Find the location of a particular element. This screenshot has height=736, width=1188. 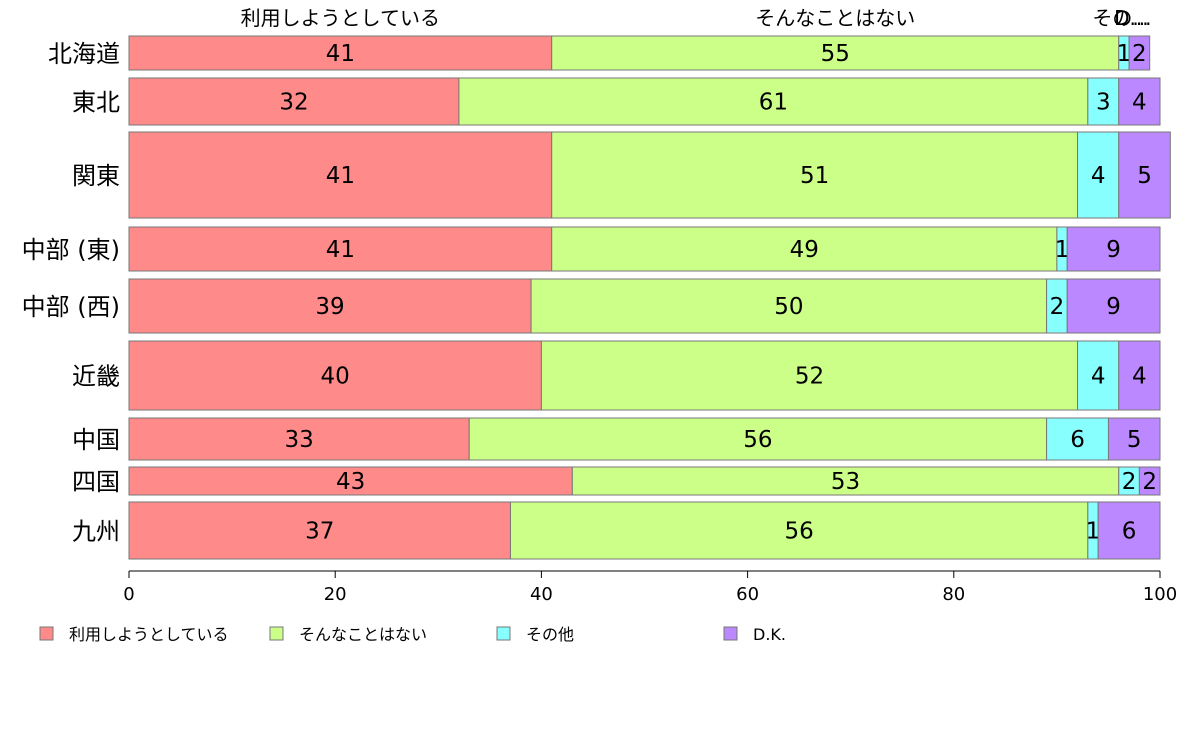

data-label: 43 is located at coordinates (350, 482).